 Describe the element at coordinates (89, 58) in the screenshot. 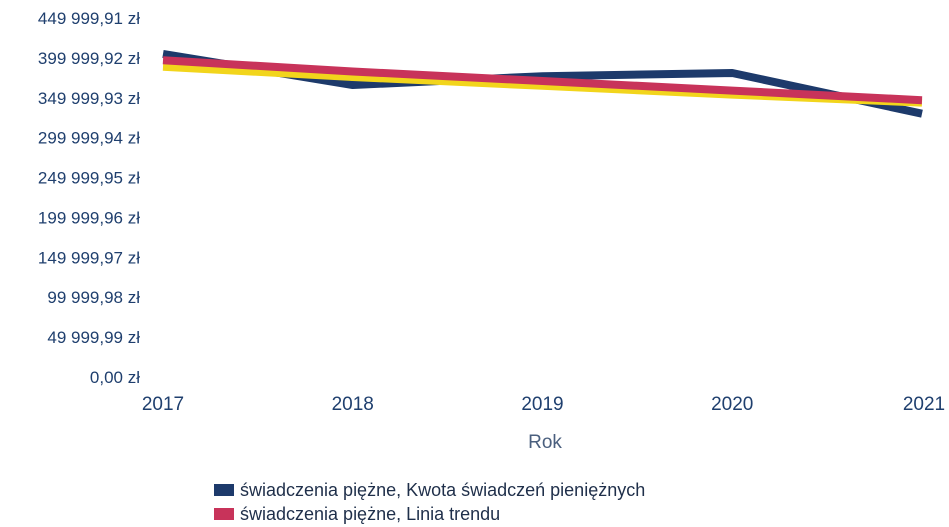

I see `y-tick-label: 399 999,92 zł` at that location.